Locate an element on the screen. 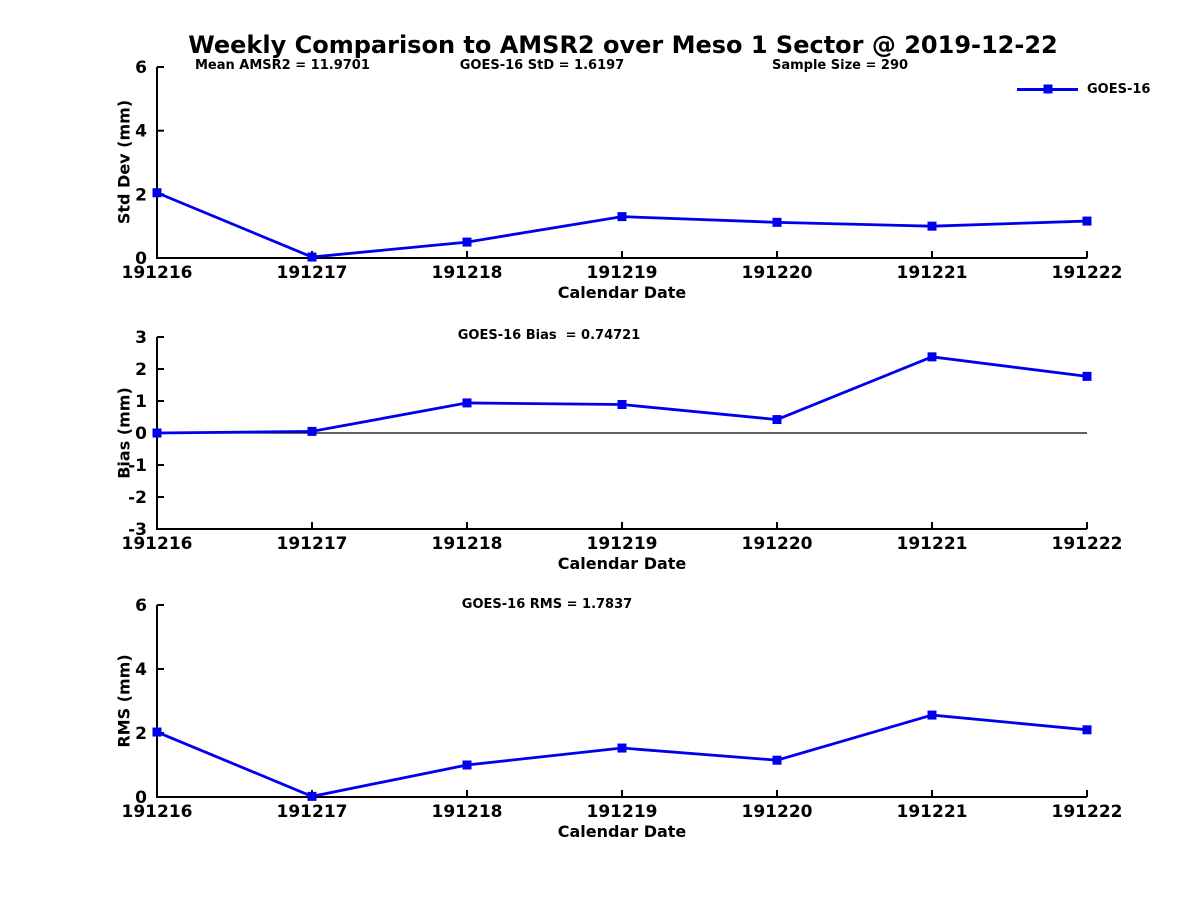 This screenshot has height=900, width=1200. bias-x-axis-label: Calendar Date is located at coordinates (622, 563).